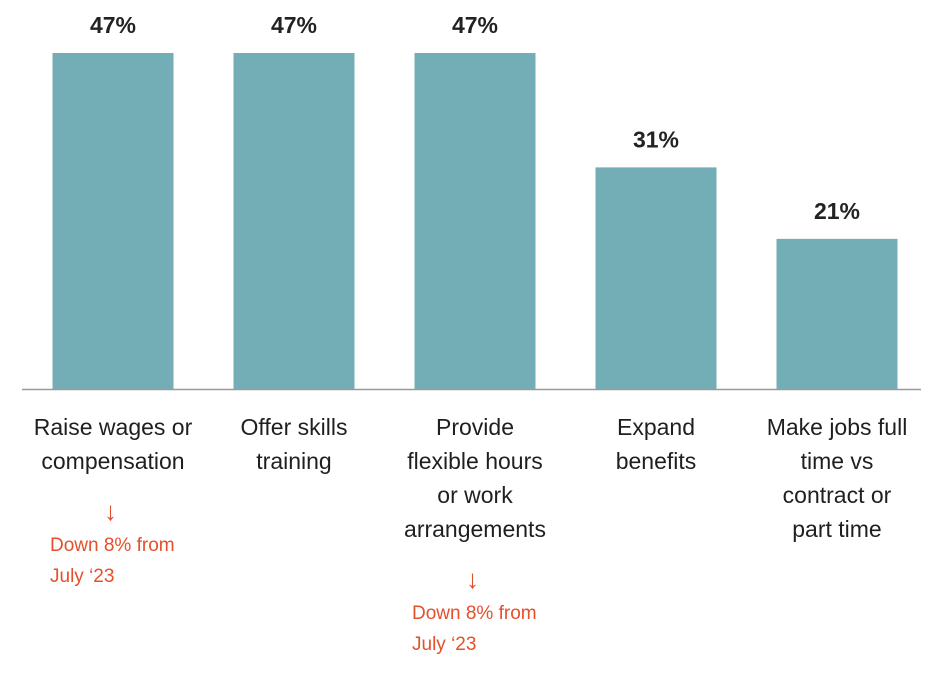 This screenshot has height=674, width=943. I want to click on category-label-line: Offer skills, so click(294, 427).